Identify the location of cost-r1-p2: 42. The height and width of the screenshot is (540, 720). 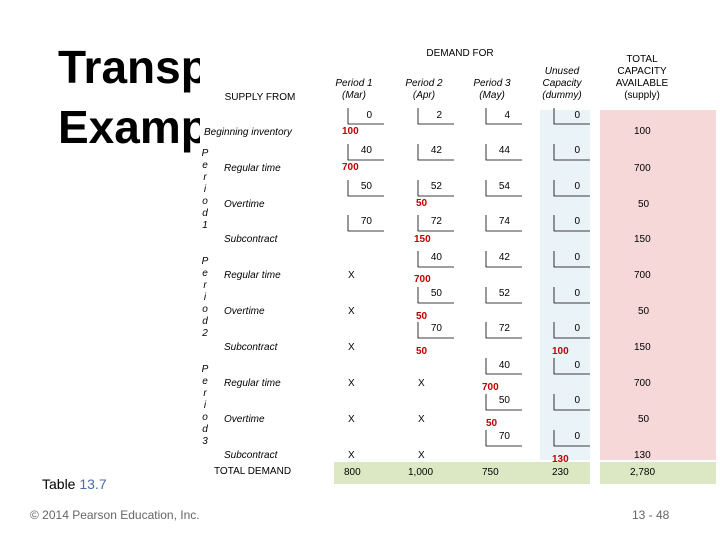
(436, 150).